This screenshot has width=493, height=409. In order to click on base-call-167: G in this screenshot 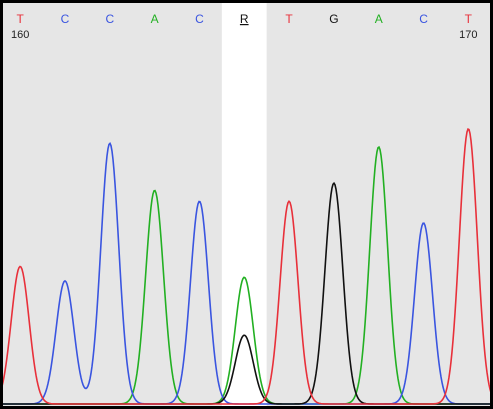, I will do `click(333, 19)`.